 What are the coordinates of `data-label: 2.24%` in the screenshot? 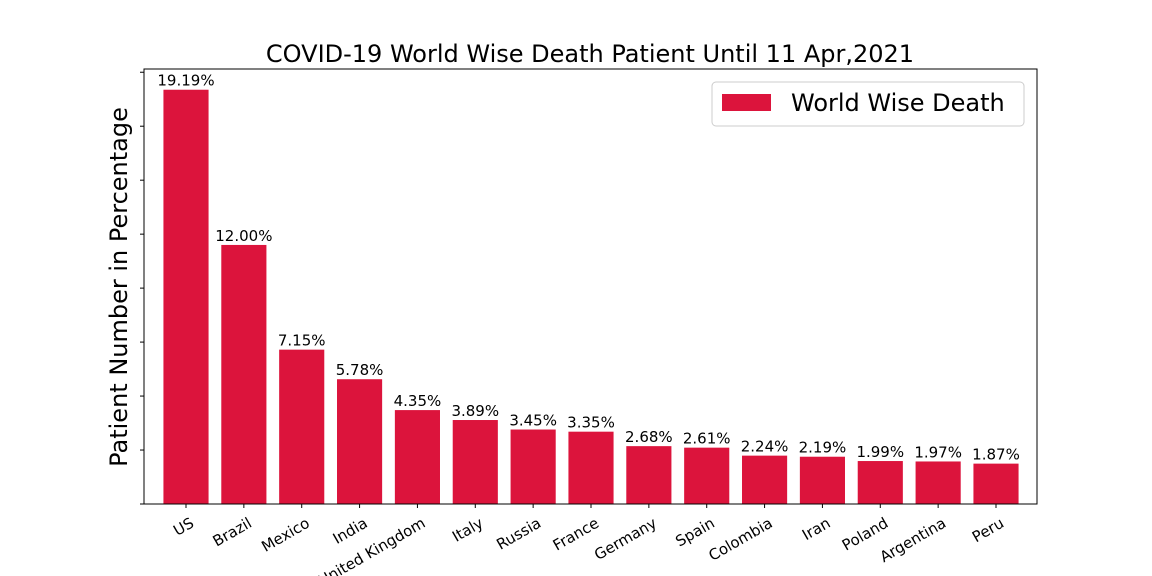 It's located at (765, 447).